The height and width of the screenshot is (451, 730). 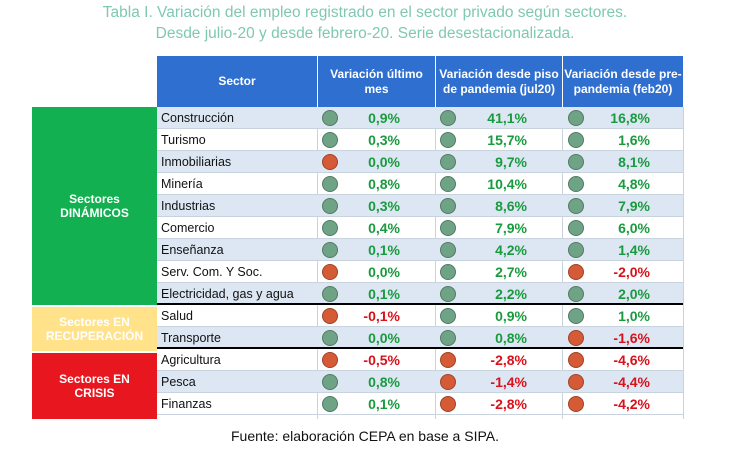 I want to click on header-pre-pandemic: Variación desde pre-pandemia (feb20), so click(x=623, y=81).